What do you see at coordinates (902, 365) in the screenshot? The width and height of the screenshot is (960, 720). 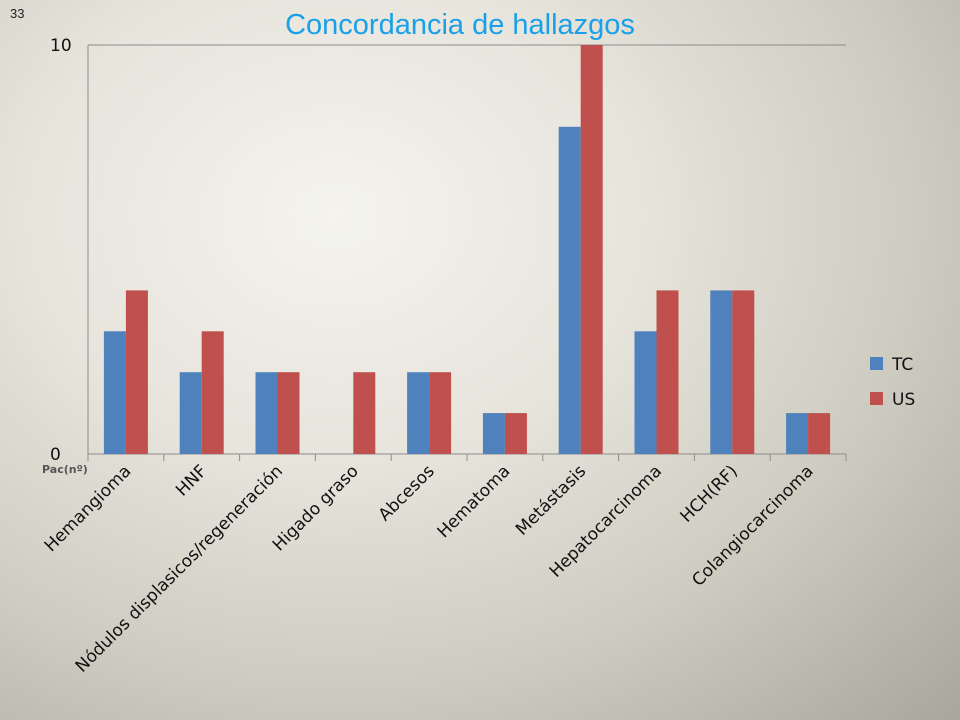 I see `legend-label-tc: TC` at bounding box center [902, 365].